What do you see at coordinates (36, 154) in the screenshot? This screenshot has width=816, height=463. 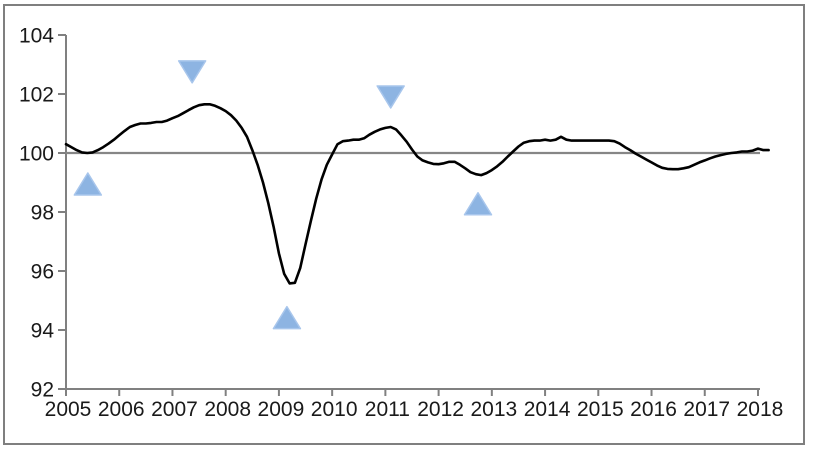 I see `y-tick-label: 100` at bounding box center [36, 154].